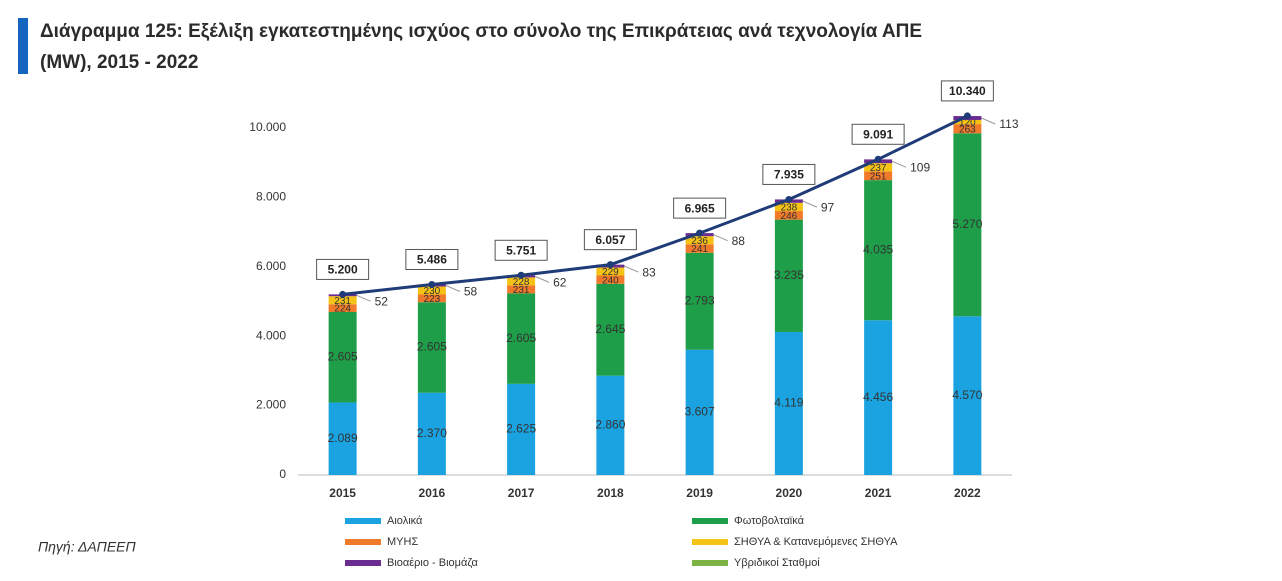 This screenshot has width=1282, height=581. I want to click on data-label: 238, so click(789, 208).